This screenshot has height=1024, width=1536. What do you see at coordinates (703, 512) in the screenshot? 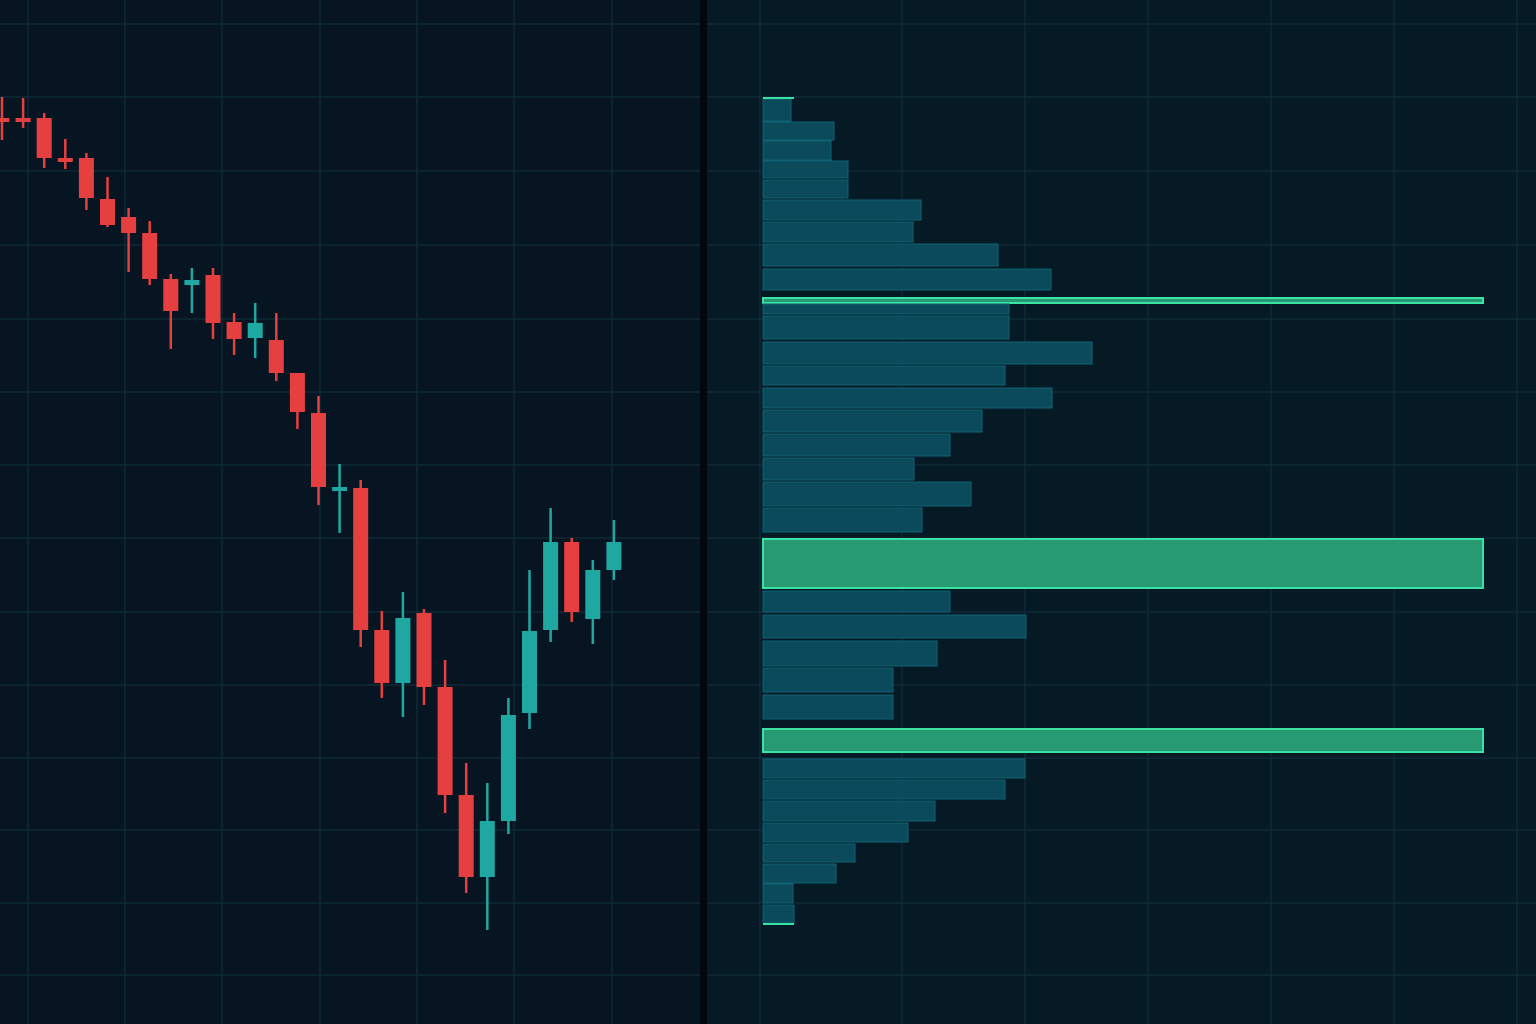
I see `panel-divider` at bounding box center [703, 512].